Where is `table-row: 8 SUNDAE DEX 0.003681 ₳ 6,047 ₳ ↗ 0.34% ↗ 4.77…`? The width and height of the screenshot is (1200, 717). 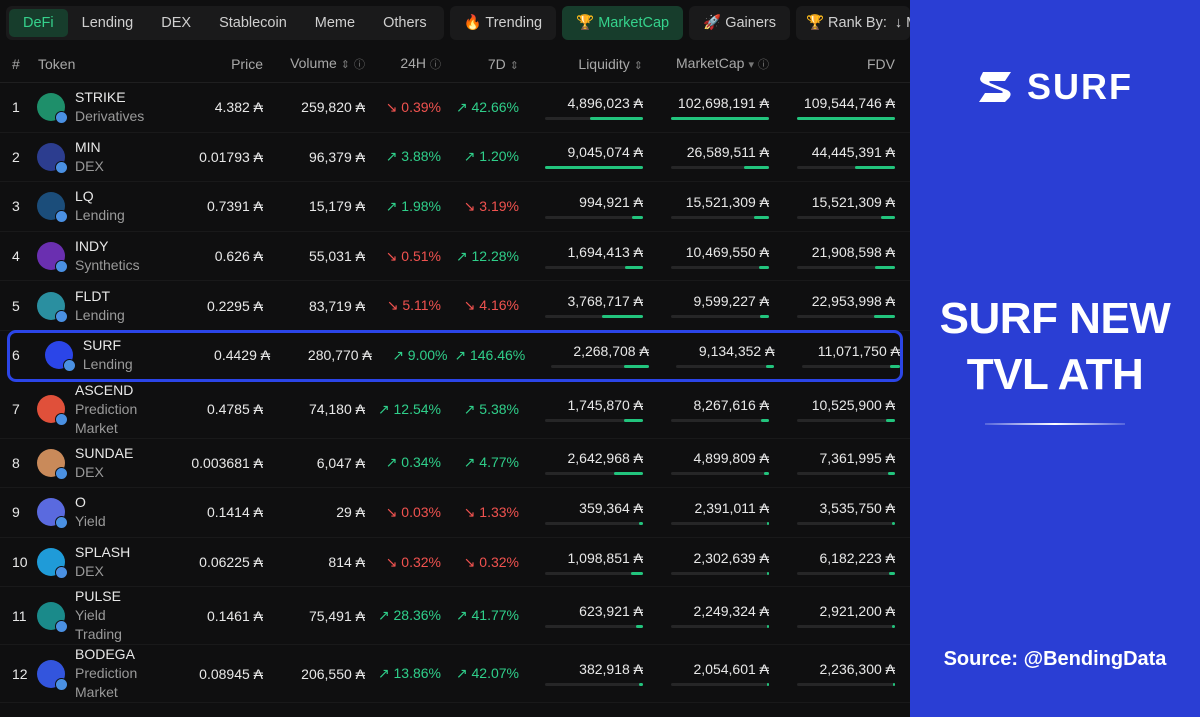
table-row: 8 SUNDAE DEX 0.003681 ₳ 6,047 ₳ ↗ 0.34% ↗ 4.77… is located at coordinates (455, 464).